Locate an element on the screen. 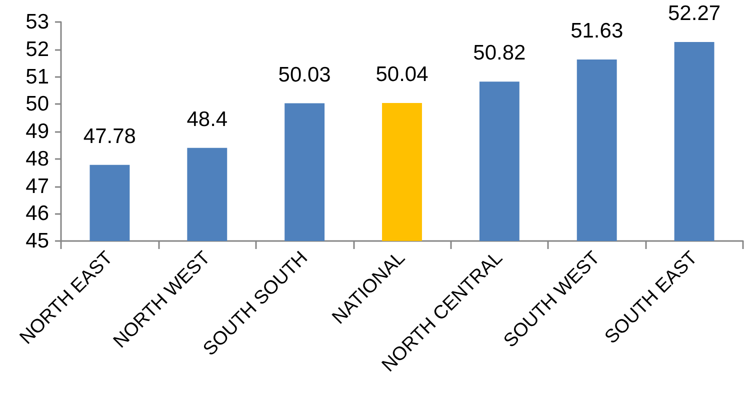 The height and width of the screenshot is (407, 745). y-tick-label: 50 is located at coordinates (37, 104).